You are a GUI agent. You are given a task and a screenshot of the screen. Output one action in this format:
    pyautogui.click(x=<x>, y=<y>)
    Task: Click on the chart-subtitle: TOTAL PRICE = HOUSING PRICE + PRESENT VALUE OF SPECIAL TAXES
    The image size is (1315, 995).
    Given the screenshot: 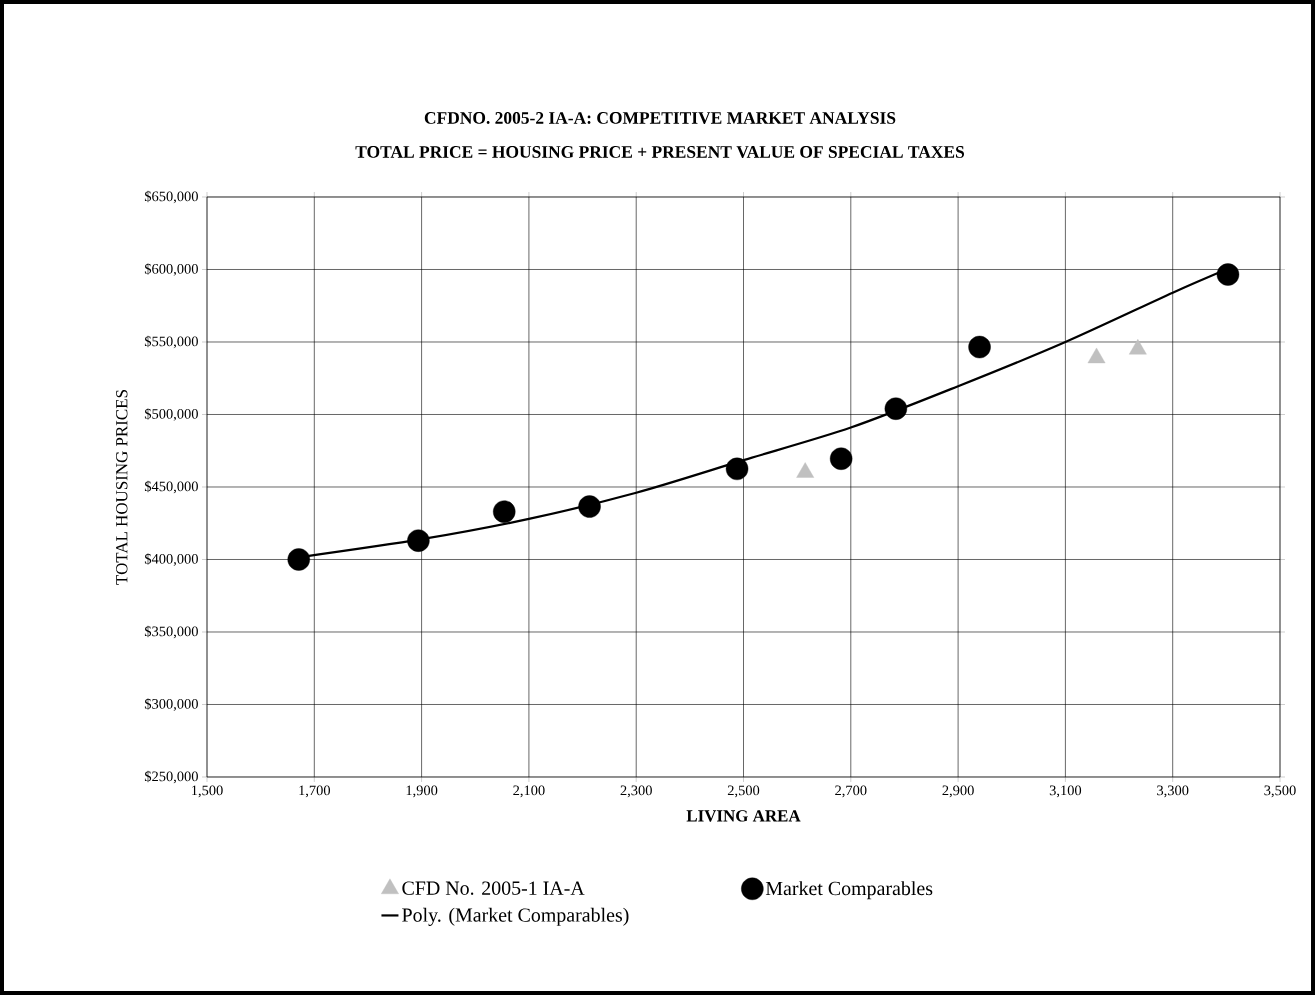 What is the action you would take?
    pyautogui.click(x=660, y=152)
    